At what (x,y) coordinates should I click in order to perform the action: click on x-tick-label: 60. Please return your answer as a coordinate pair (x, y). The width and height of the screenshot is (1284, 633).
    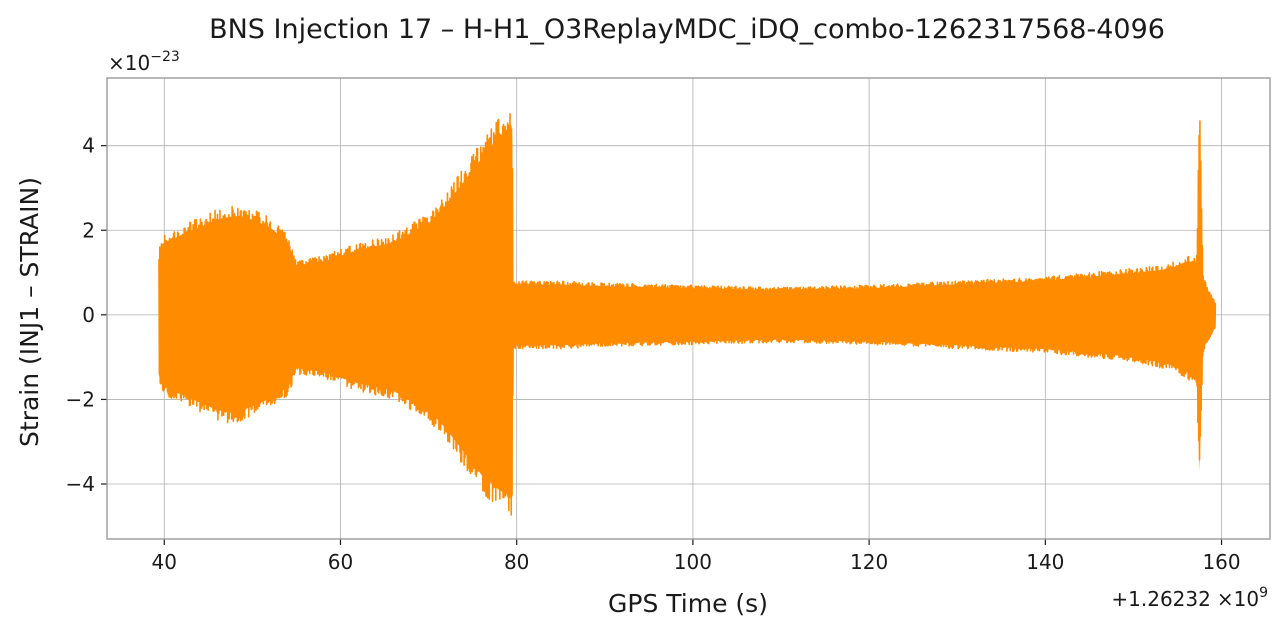
    Looking at the image, I should click on (340, 562).